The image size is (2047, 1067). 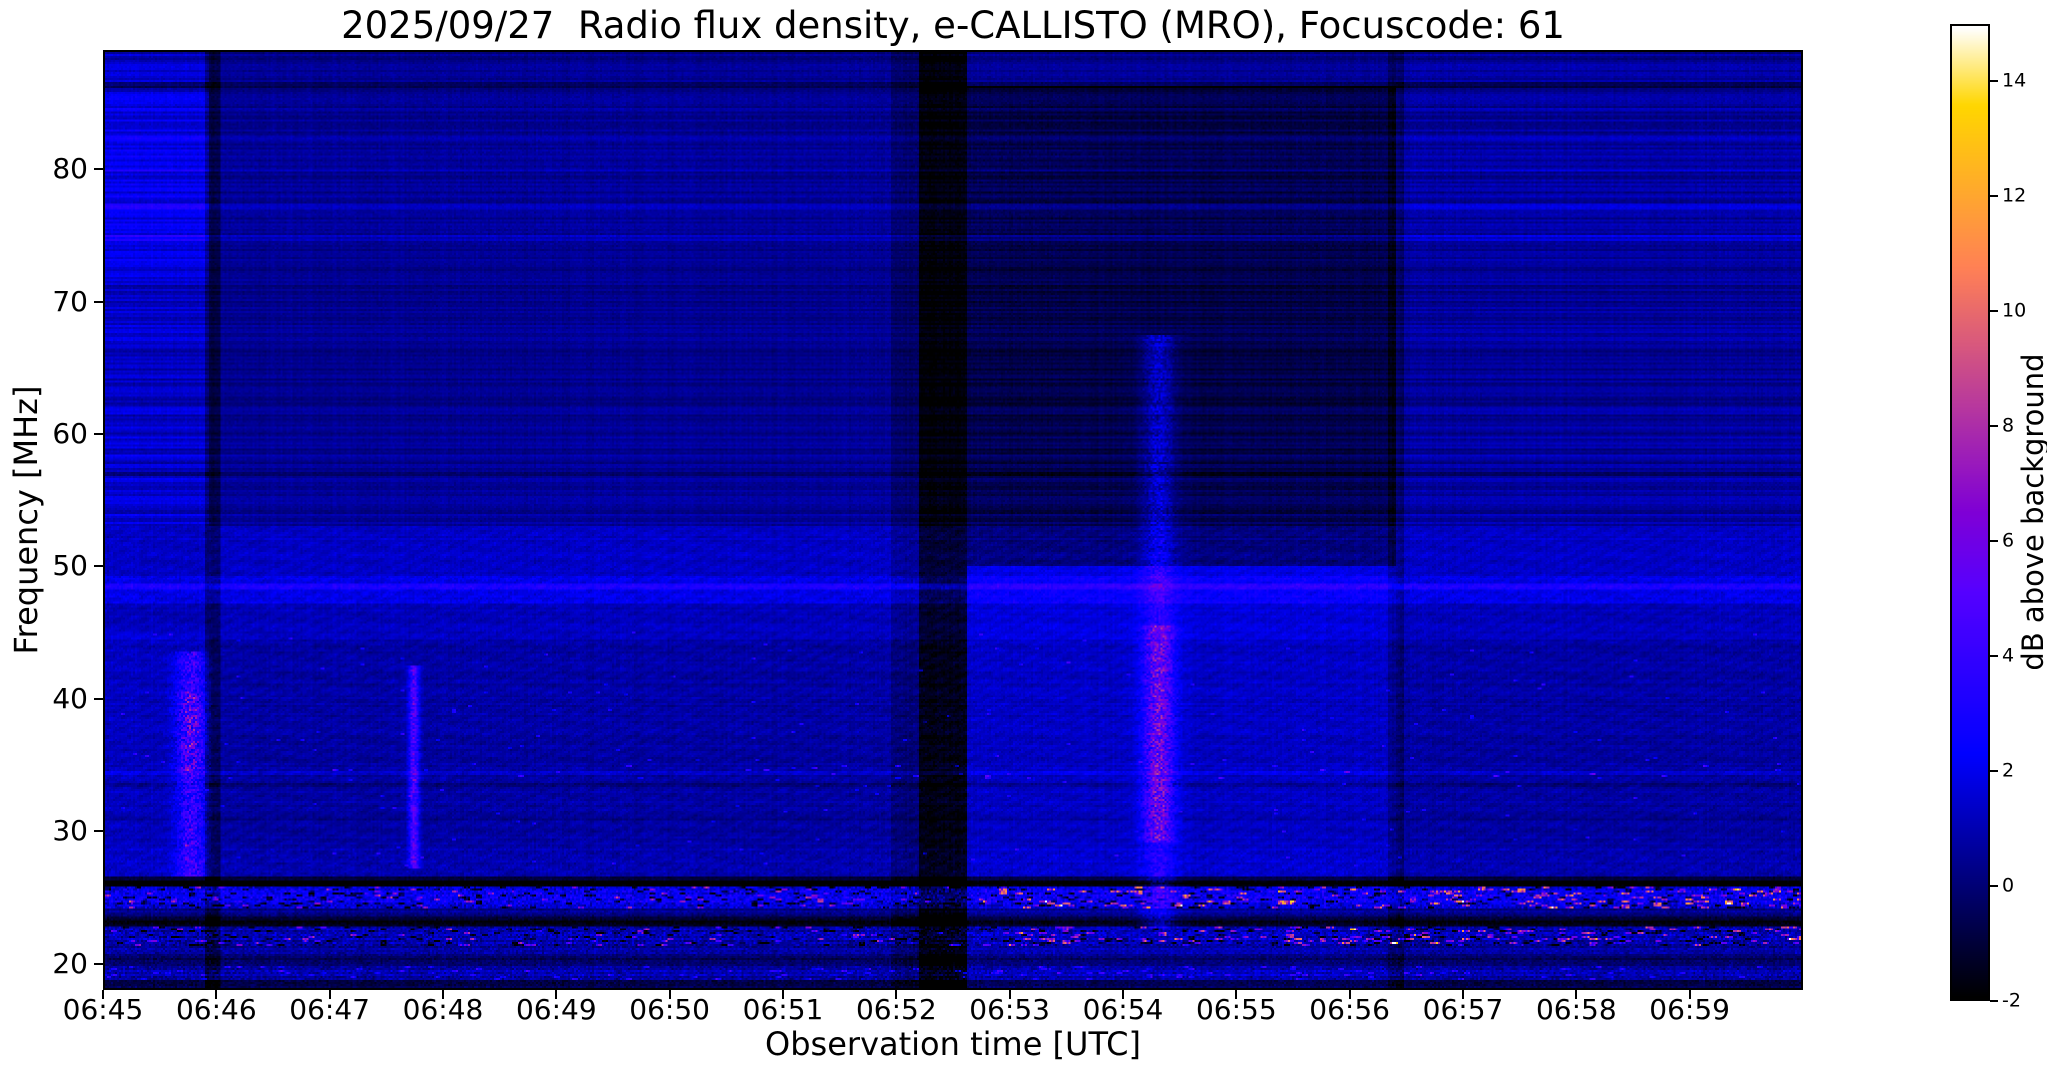 I want to click on y-tick-label: 20, so click(x=70, y=963).